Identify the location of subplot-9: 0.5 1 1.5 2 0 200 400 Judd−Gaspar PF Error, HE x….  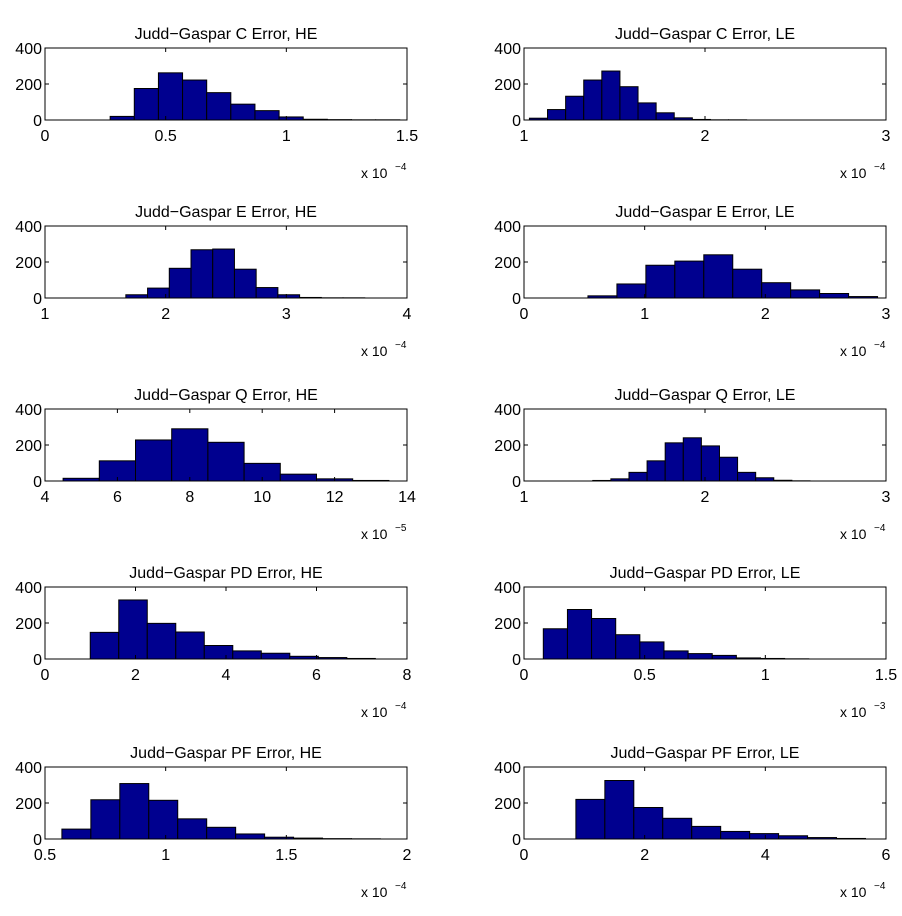
(213, 822).